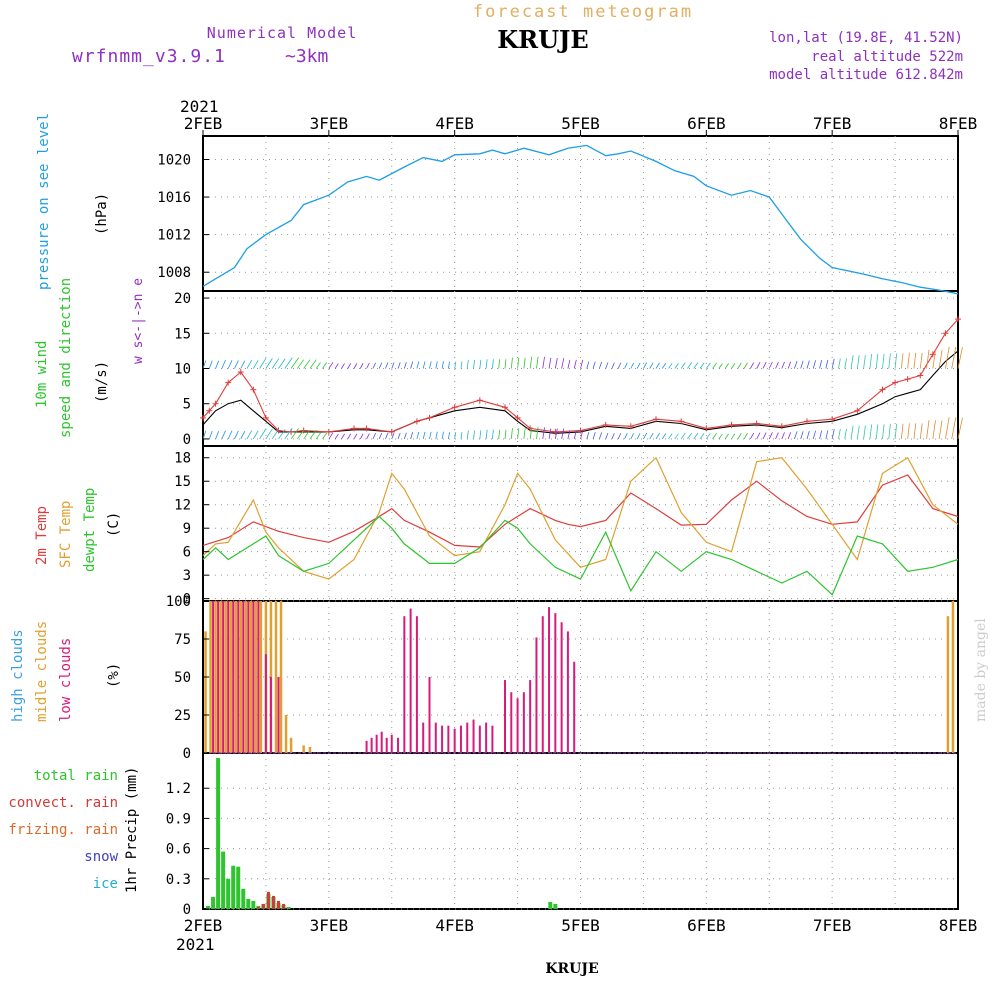 The height and width of the screenshot is (1000, 1000). I want to click on y-tick-label-temperature: 0, so click(187, 600).